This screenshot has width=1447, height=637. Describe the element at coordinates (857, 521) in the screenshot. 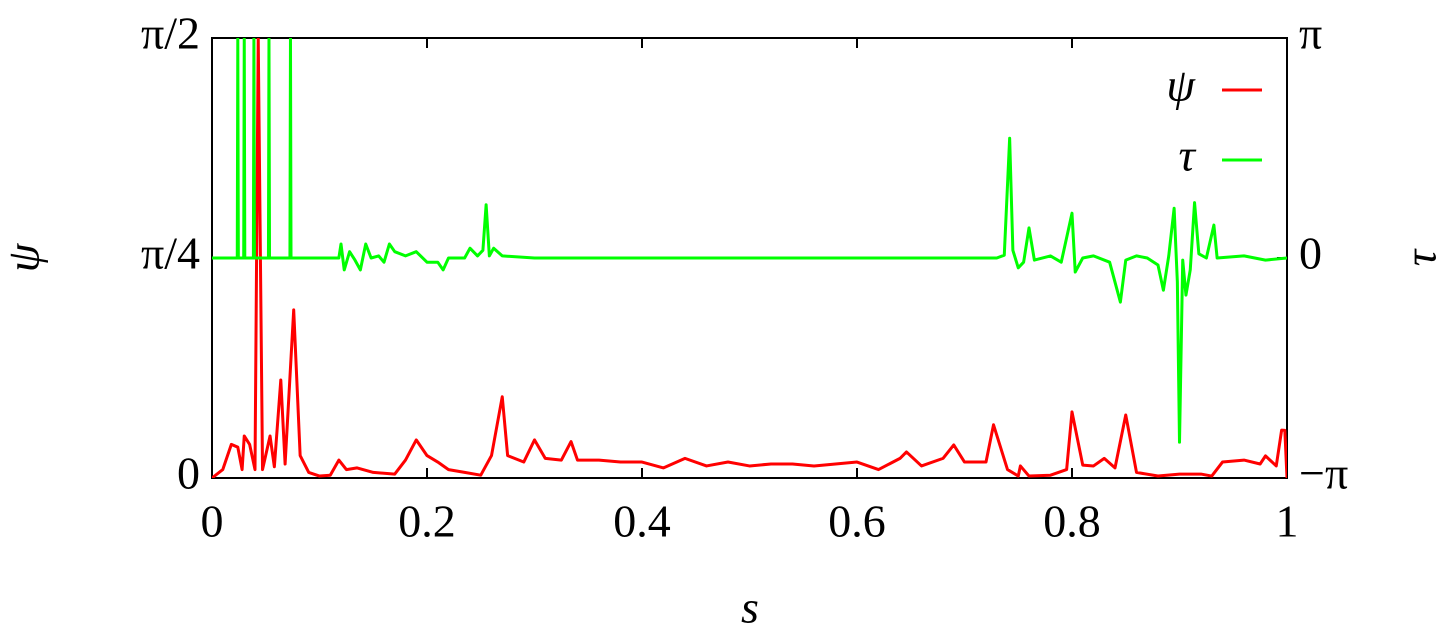

I see `x-tick-label: 0.6` at that location.